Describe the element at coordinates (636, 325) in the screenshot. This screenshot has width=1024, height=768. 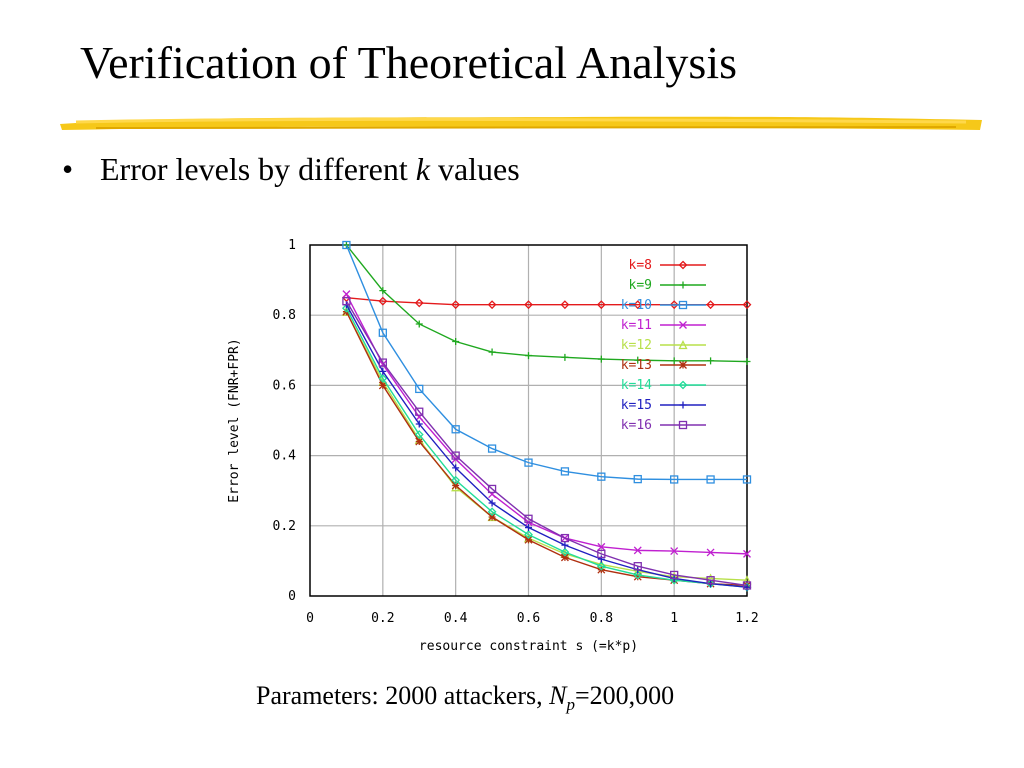
I see `legend-label: k=11` at that location.